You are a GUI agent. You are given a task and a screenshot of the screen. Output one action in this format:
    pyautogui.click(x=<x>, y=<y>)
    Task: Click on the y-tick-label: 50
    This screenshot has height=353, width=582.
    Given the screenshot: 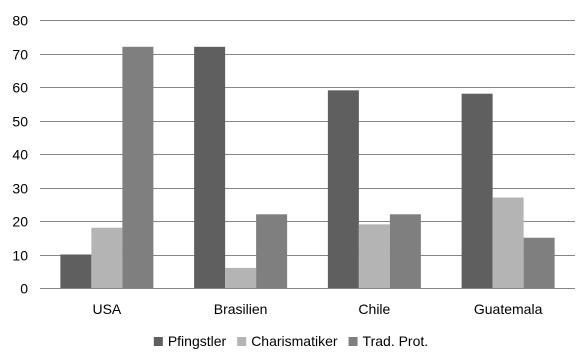 What is the action you would take?
    pyautogui.click(x=20, y=122)
    